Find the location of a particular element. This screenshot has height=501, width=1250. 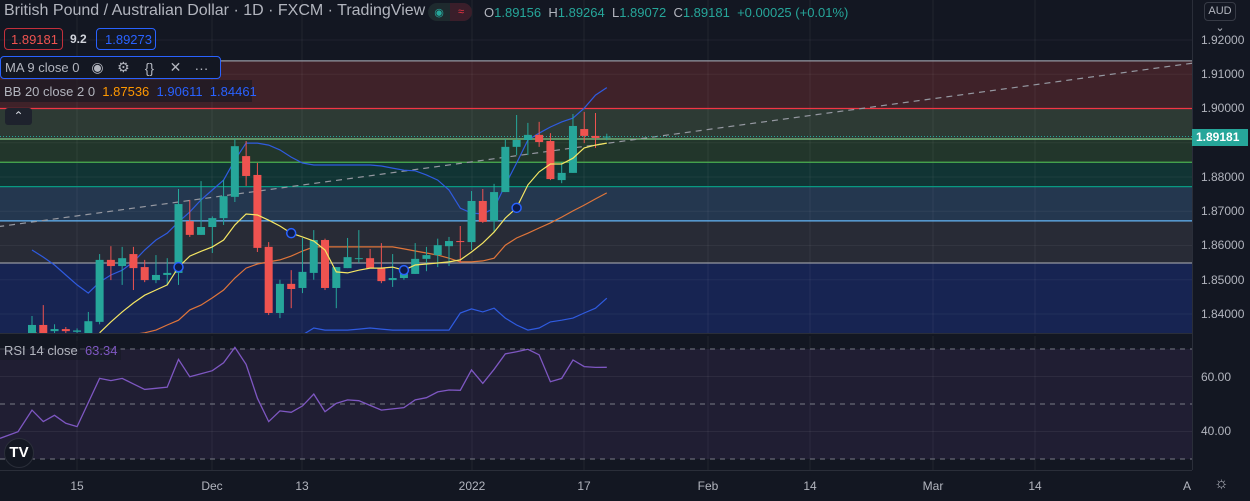

open-label: O is located at coordinates (489, 12).